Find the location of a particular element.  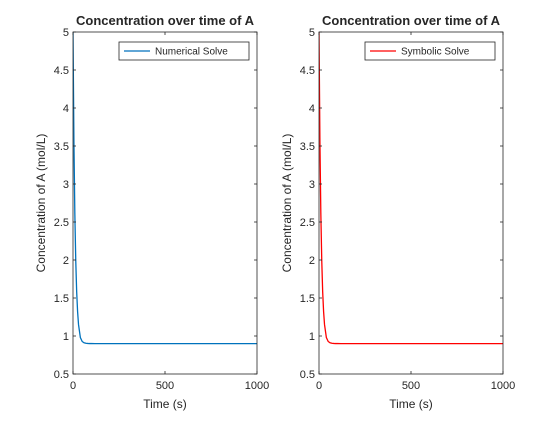

legend-label: Numerical Solve is located at coordinates (191, 52).